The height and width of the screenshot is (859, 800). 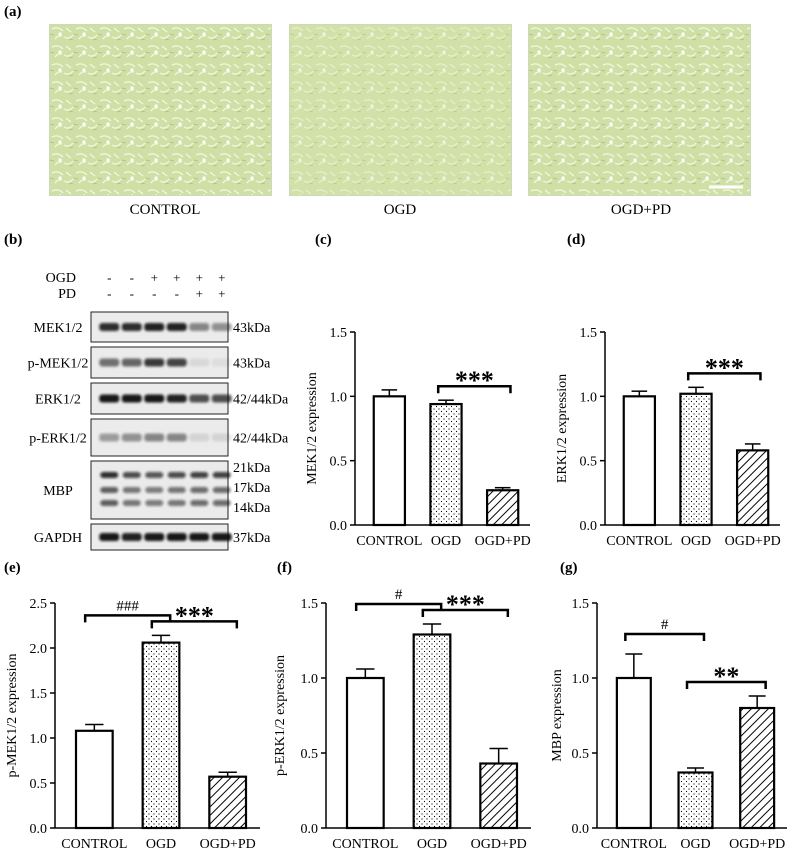 What do you see at coordinates (557, 715) in the screenshot?
I see `y-axis-label-mbp-expression: MBP expression` at bounding box center [557, 715].